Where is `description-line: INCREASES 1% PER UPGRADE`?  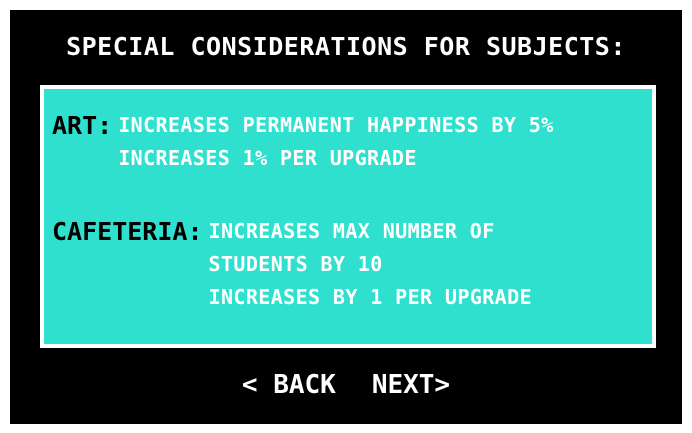
description-line: INCREASES 1% PER UPGRADE is located at coordinates (267, 158).